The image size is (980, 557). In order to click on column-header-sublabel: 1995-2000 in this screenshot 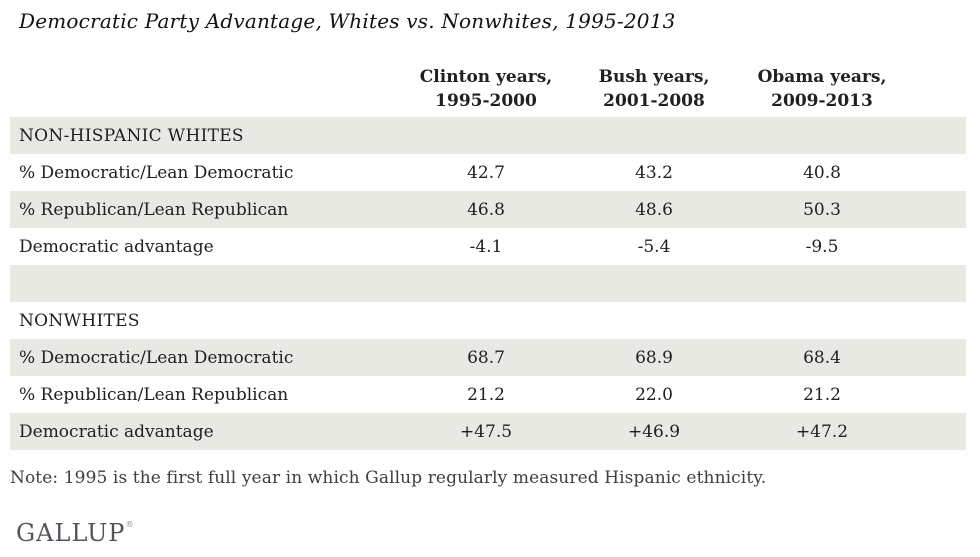, I will do `click(486, 101)`.